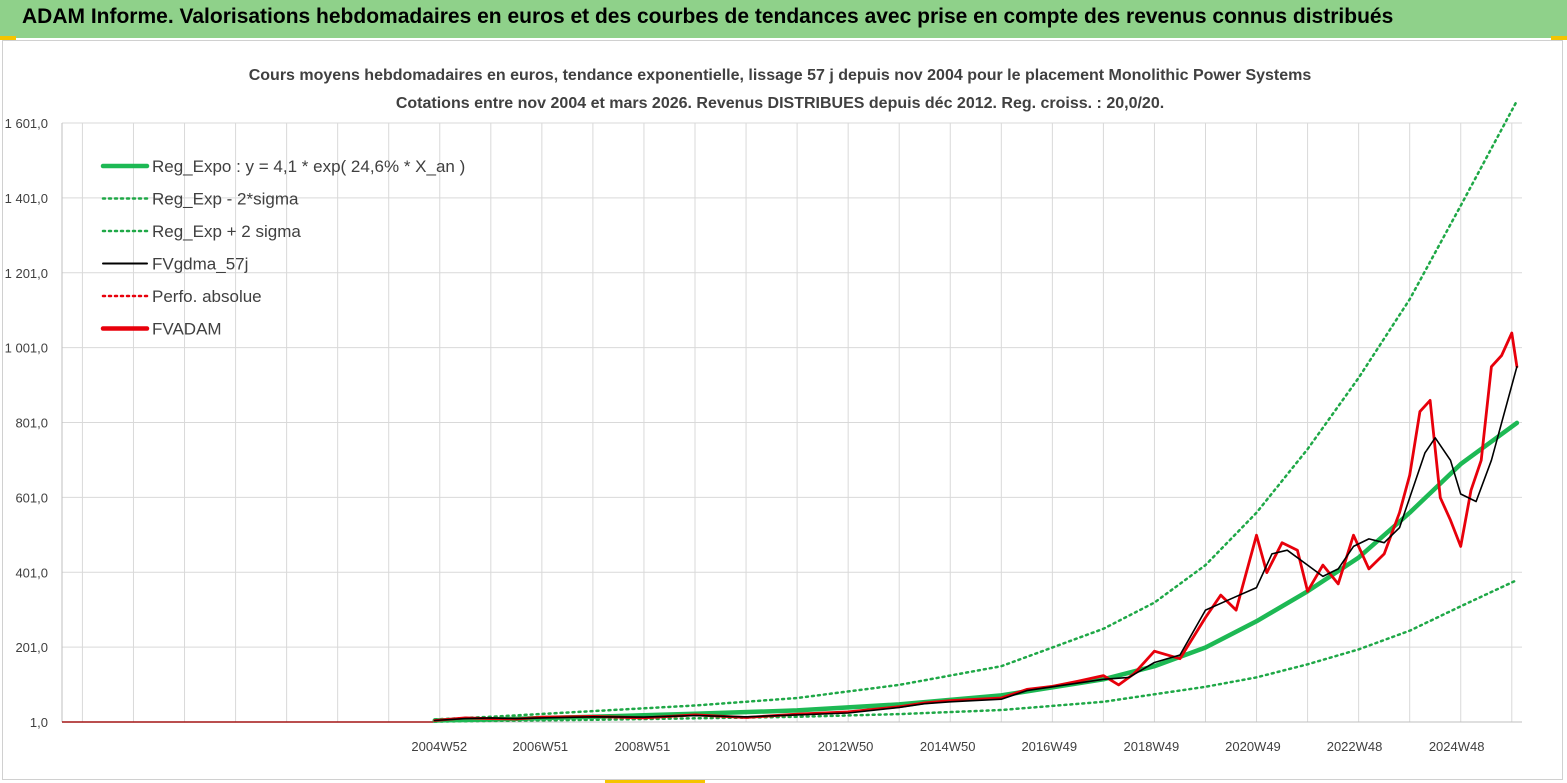  I want to click on legend-label: Reg_Exp + 2 sigma, so click(226, 231).